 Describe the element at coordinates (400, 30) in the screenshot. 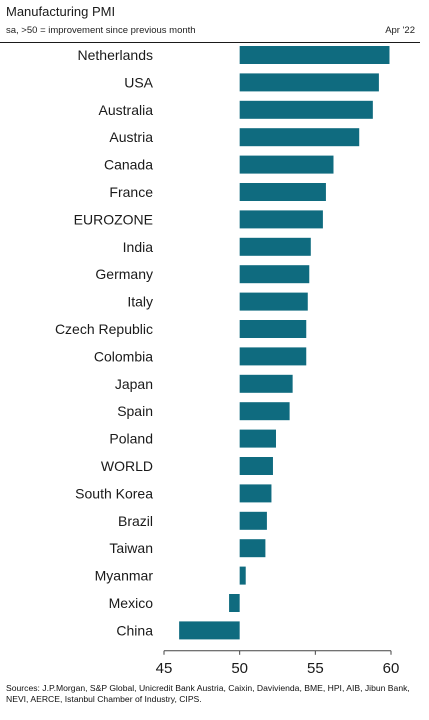

I see `chart-period: Apr '22` at that location.